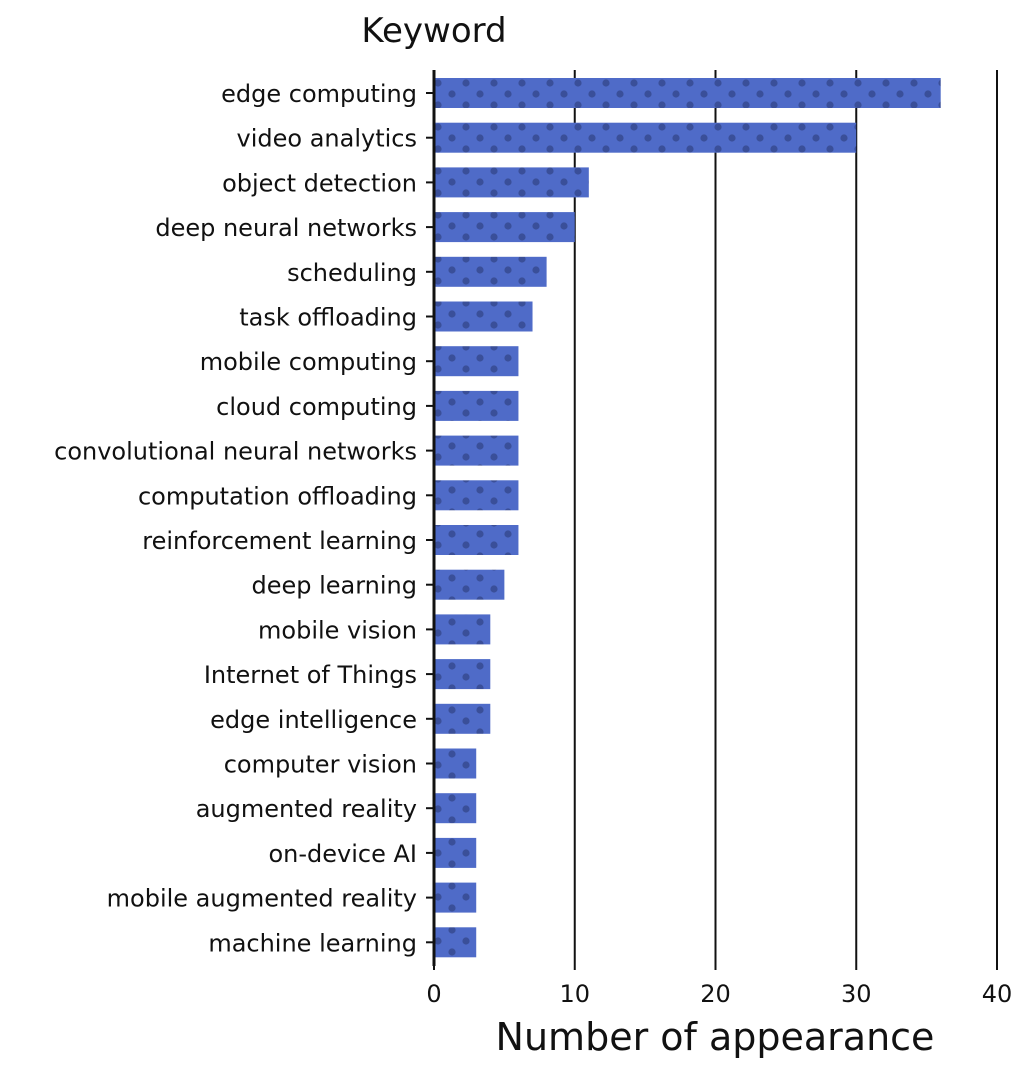 The height and width of the screenshot is (1067, 1031). Describe the element at coordinates (306, 809) in the screenshot. I see `y-tick-label: augmented reality` at that location.